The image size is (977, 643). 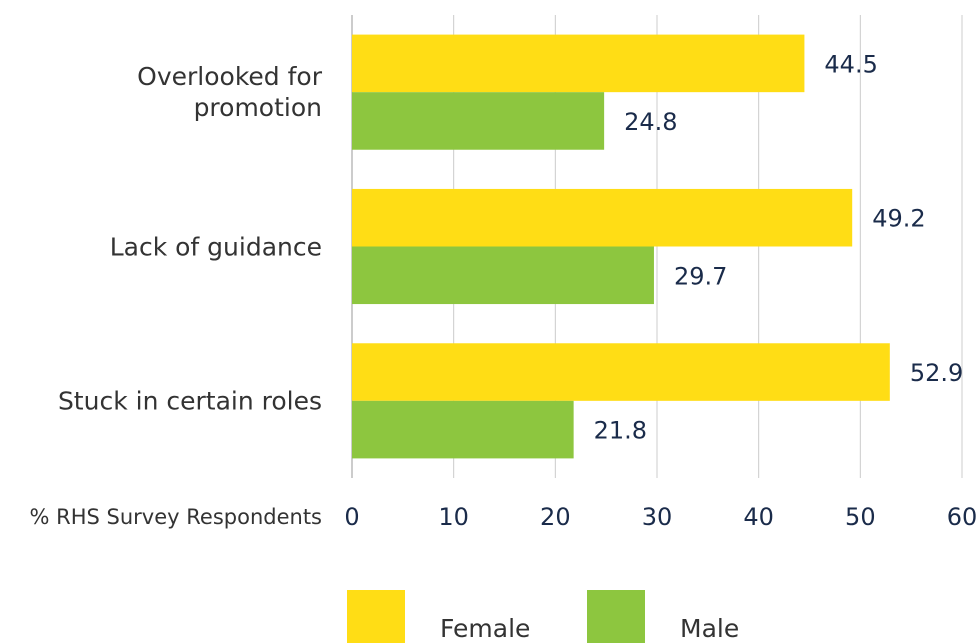 What do you see at coordinates (936, 373) in the screenshot?
I see `value-label: 52.9` at bounding box center [936, 373].